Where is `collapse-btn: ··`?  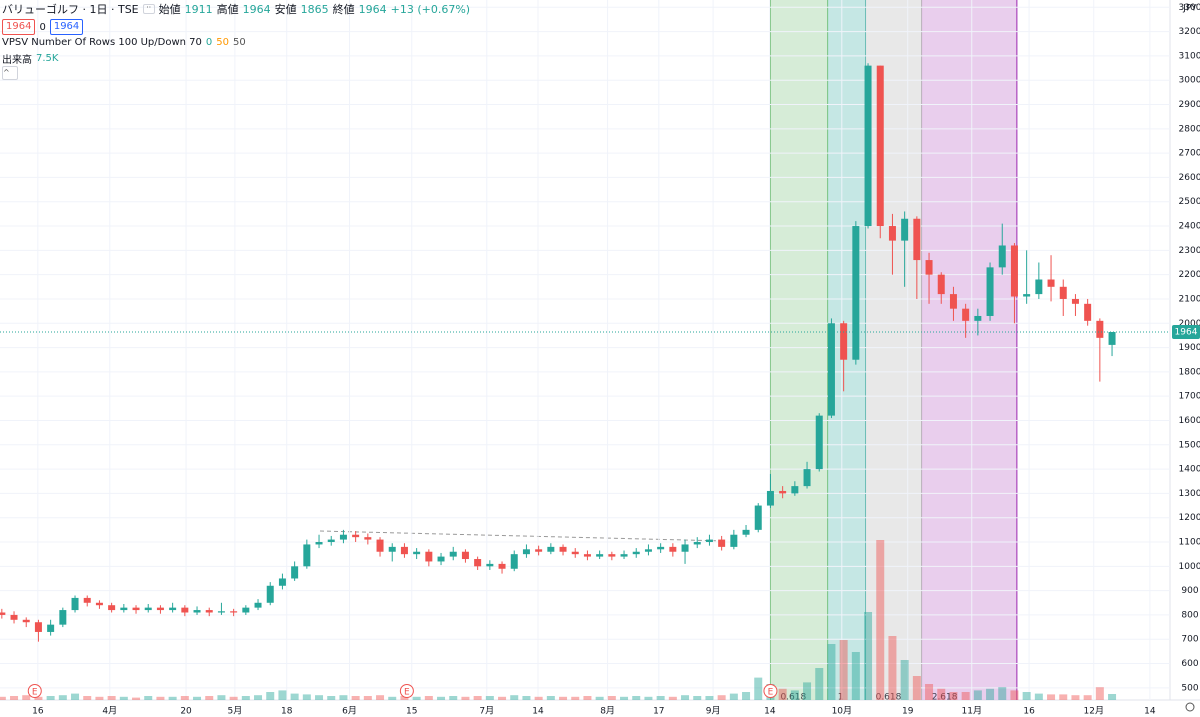
collapse-btn: ·· is located at coordinates (148, 9).